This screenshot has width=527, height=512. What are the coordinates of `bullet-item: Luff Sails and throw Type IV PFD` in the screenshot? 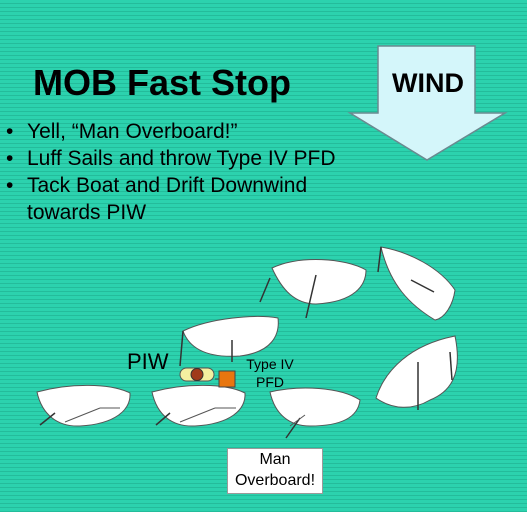 It's located at (171, 158).